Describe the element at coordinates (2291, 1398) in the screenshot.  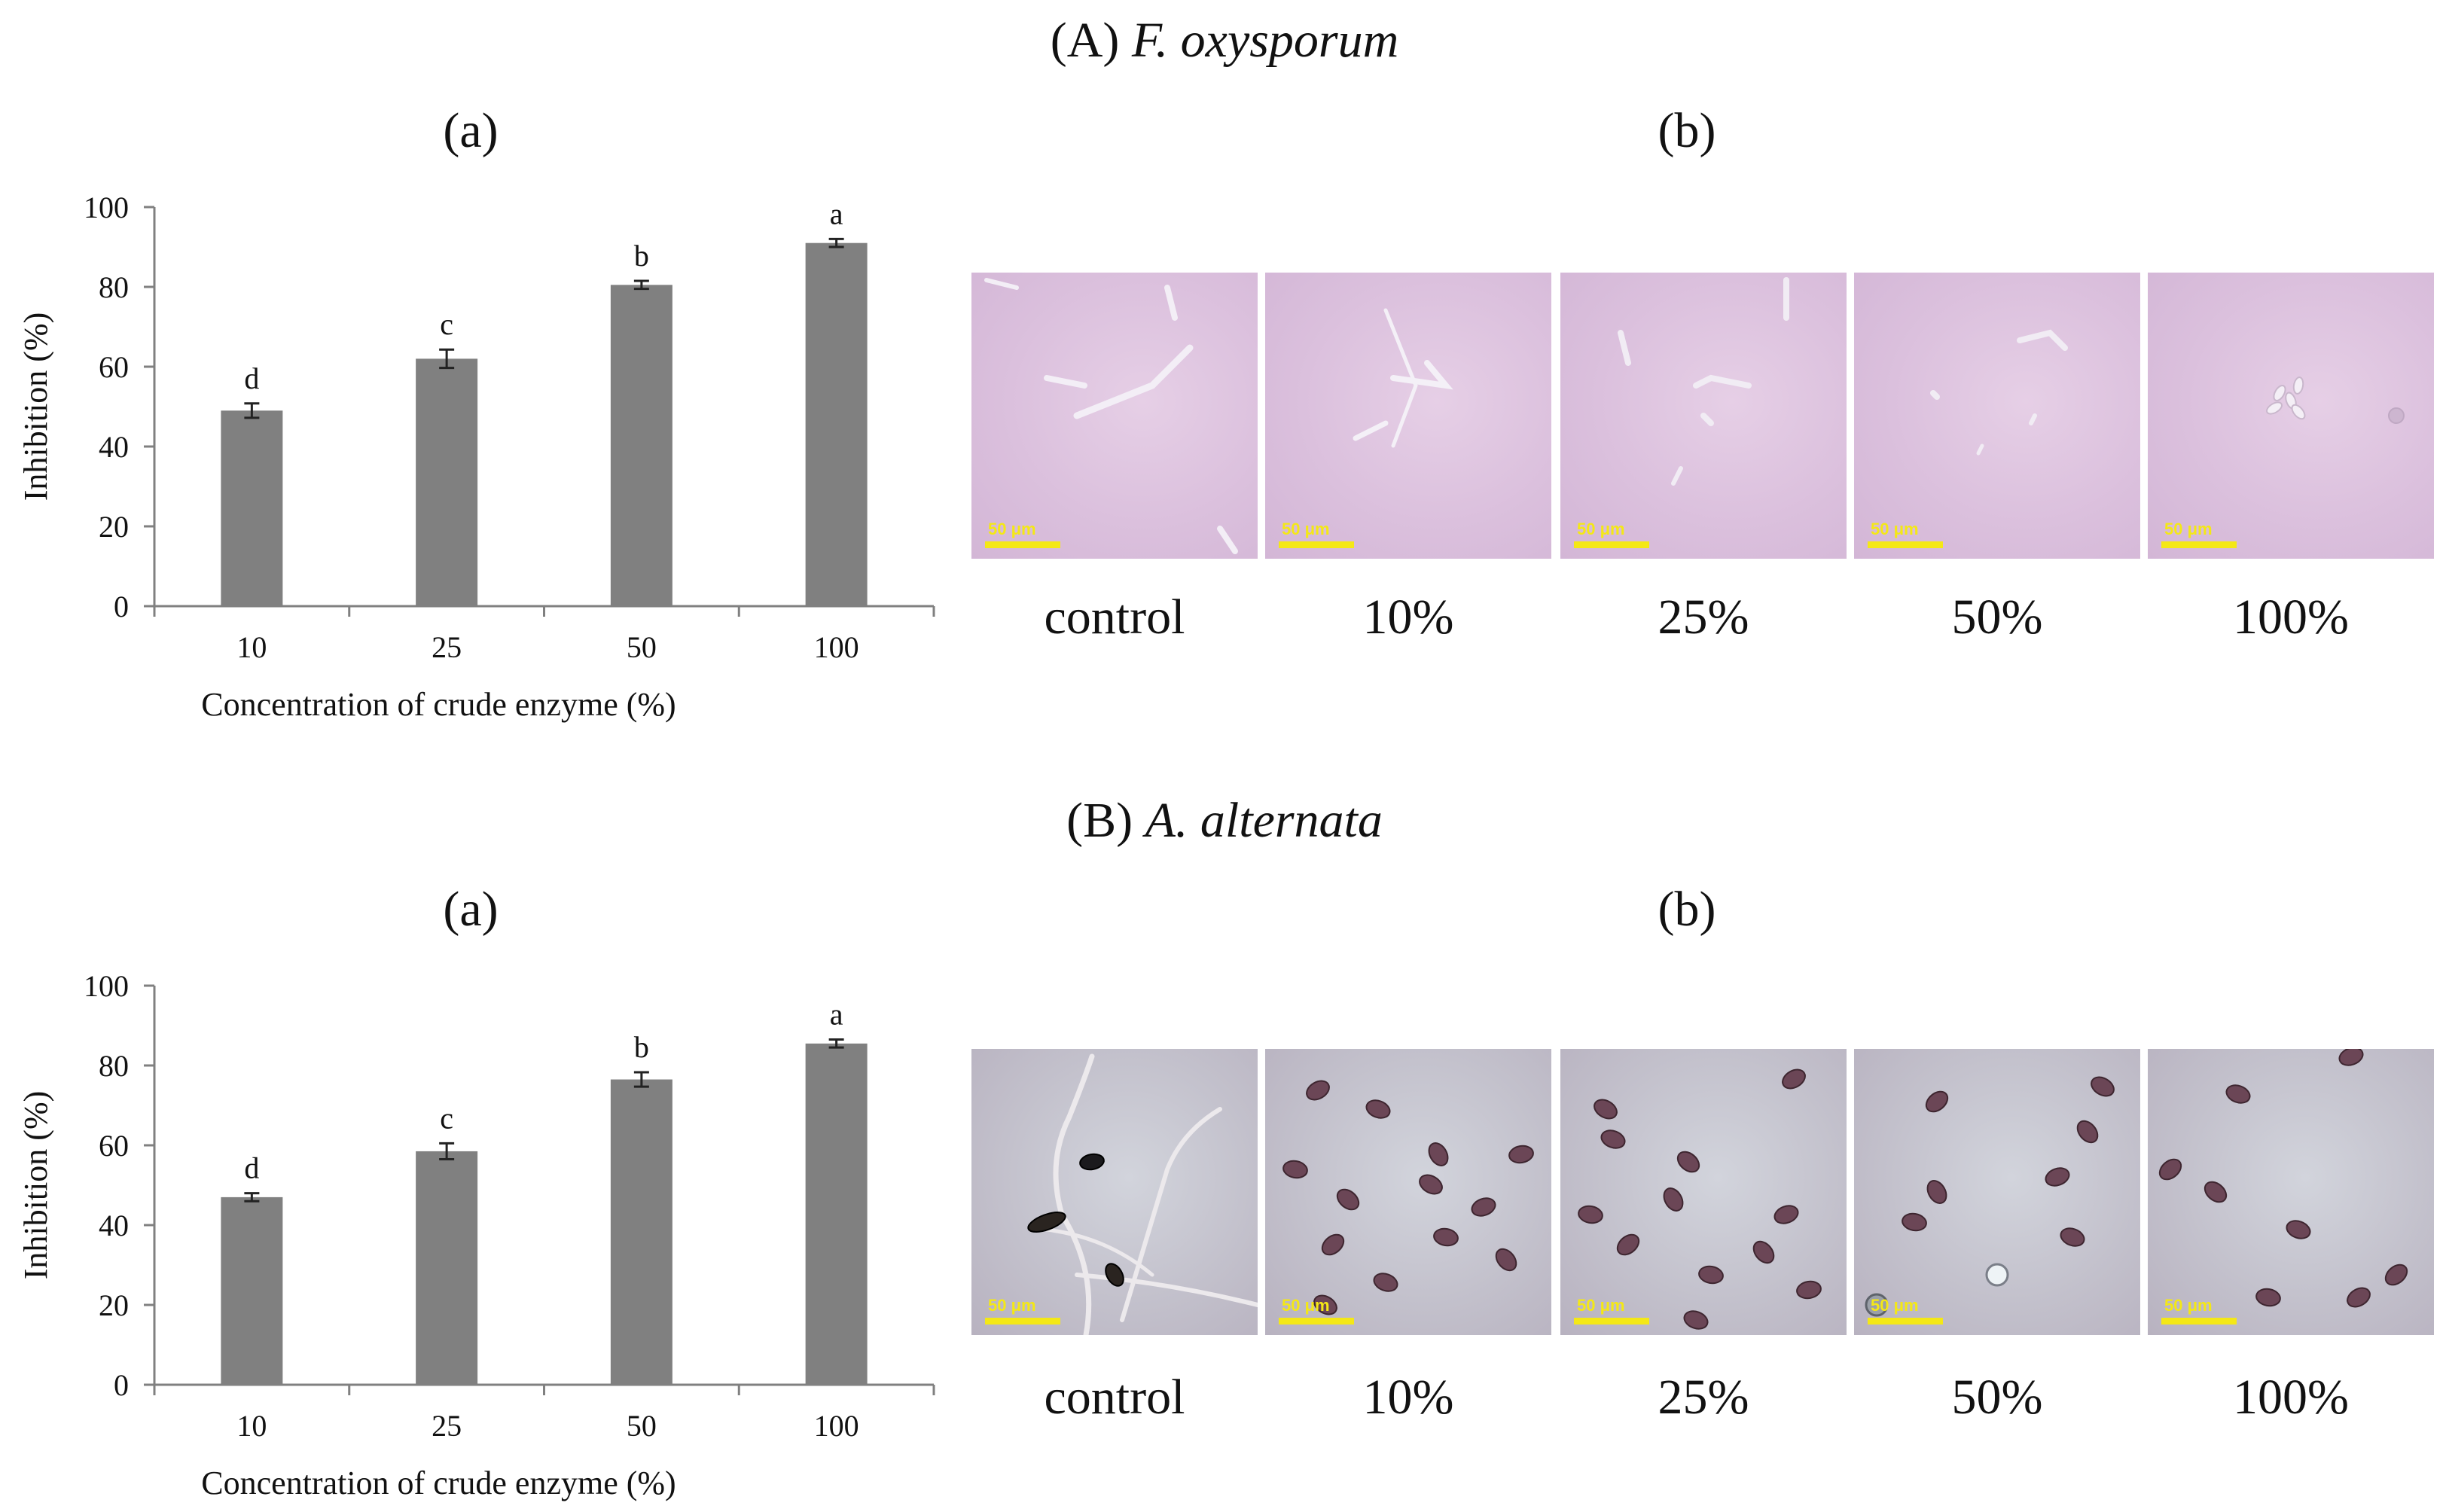
I see `micrograph-caption: 100%` at that location.